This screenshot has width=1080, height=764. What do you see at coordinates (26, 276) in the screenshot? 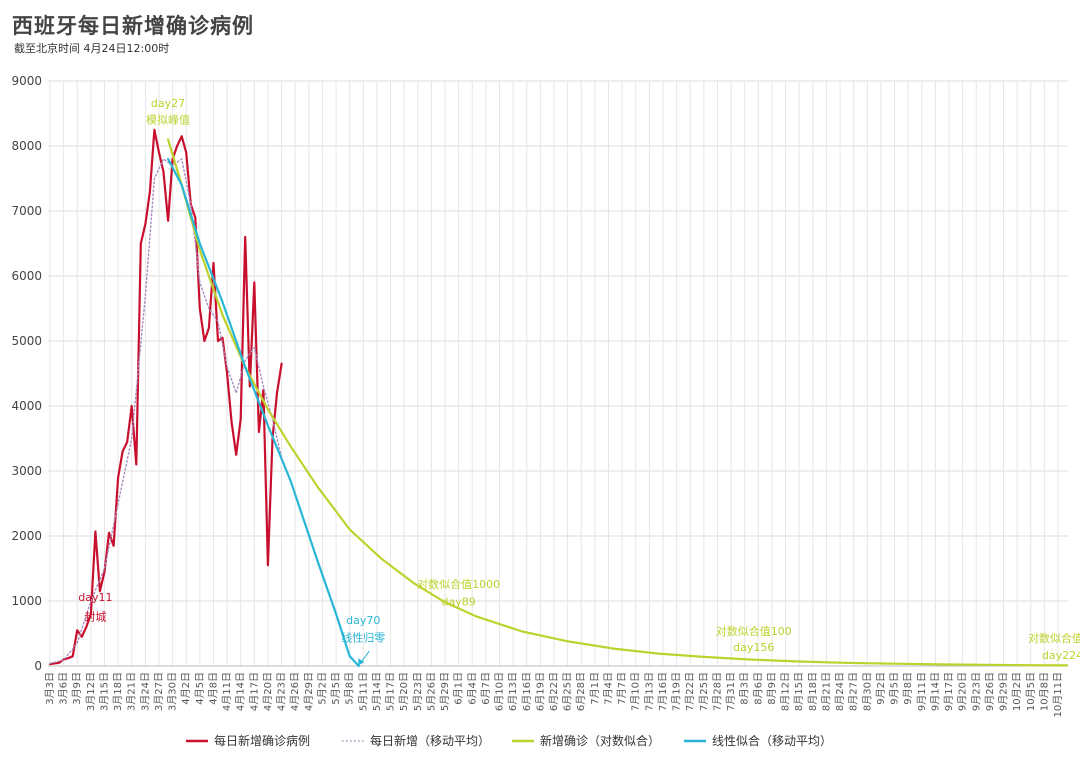
I see `y-tick-label: 6000` at bounding box center [26, 276].